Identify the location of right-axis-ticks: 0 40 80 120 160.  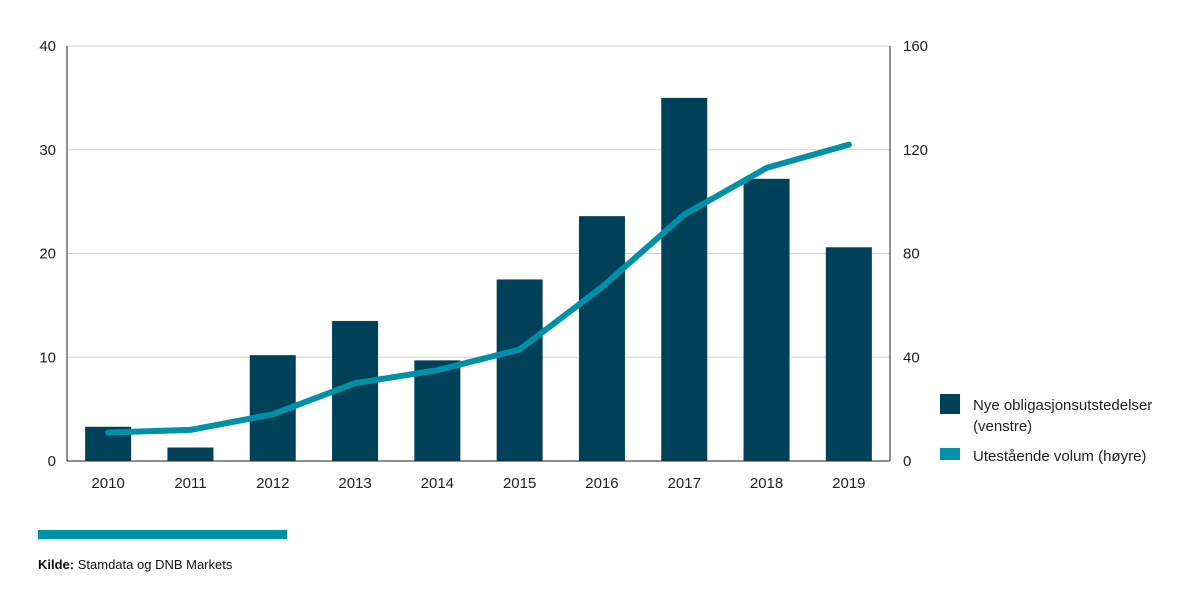
(915, 254).